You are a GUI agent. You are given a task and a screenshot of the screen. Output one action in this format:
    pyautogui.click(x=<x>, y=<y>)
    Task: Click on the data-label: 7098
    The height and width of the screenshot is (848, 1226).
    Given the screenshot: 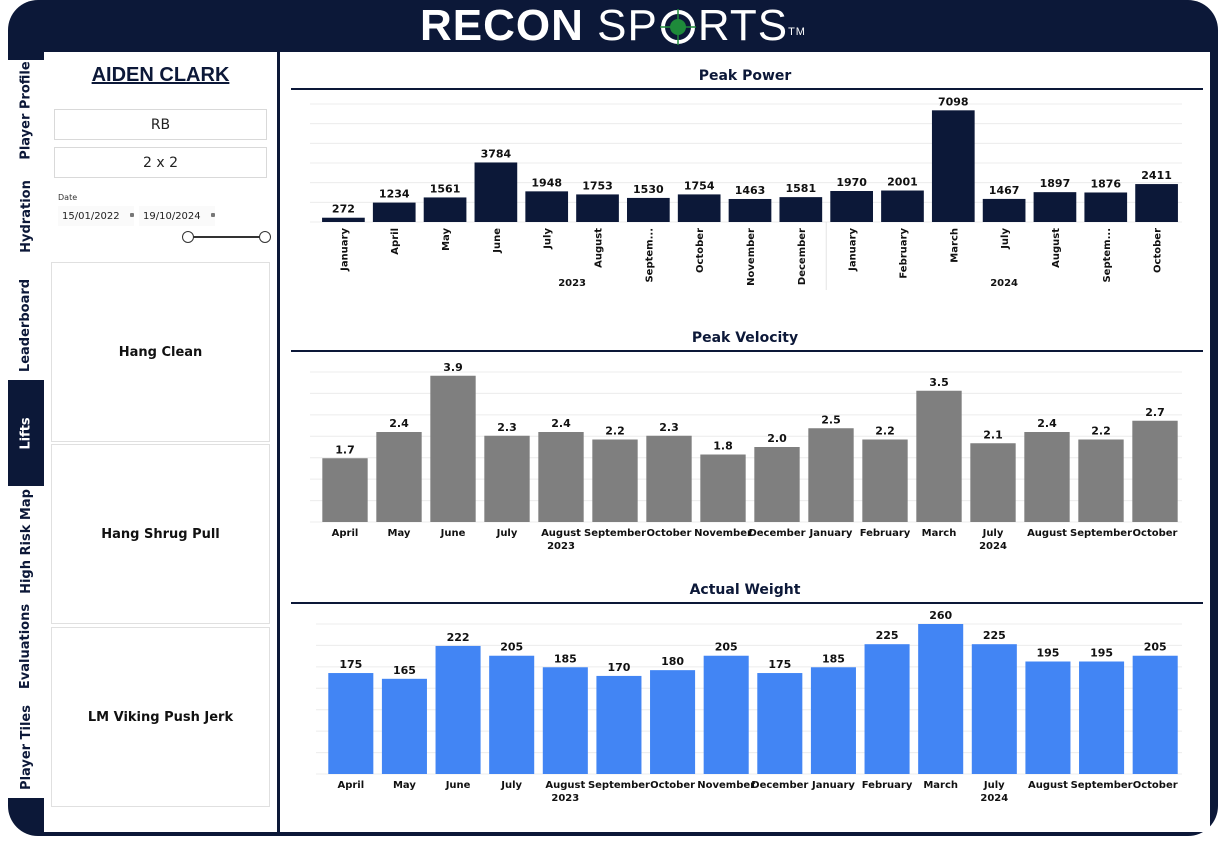 What is the action you would take?
    pyautogui.click(x=953, y=101)
    